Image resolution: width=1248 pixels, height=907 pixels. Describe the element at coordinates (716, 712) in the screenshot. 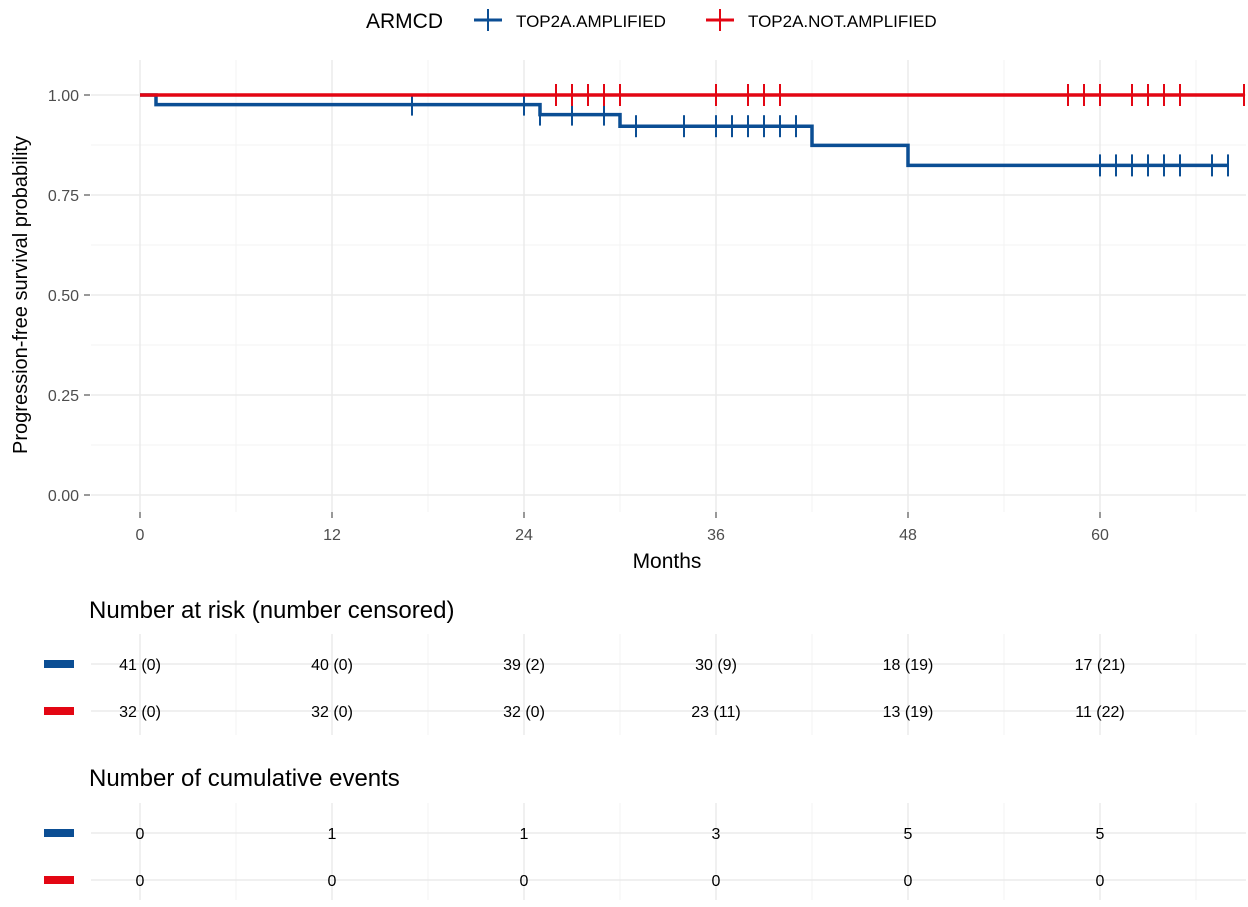

I see `risk-cell: 23 (11)` at that location.